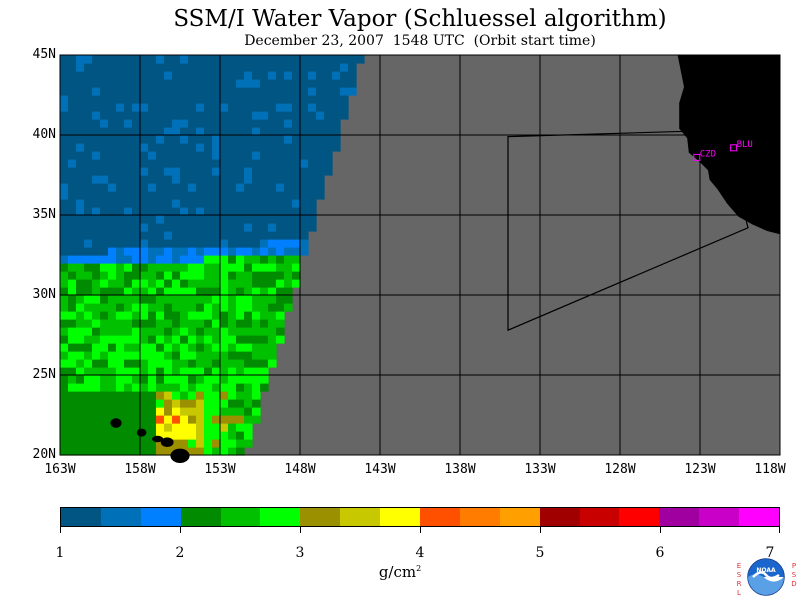  What do you see at coordinates (734, 148) in the screenshot?
I see `station-marker` at bounding box center [734, 148].